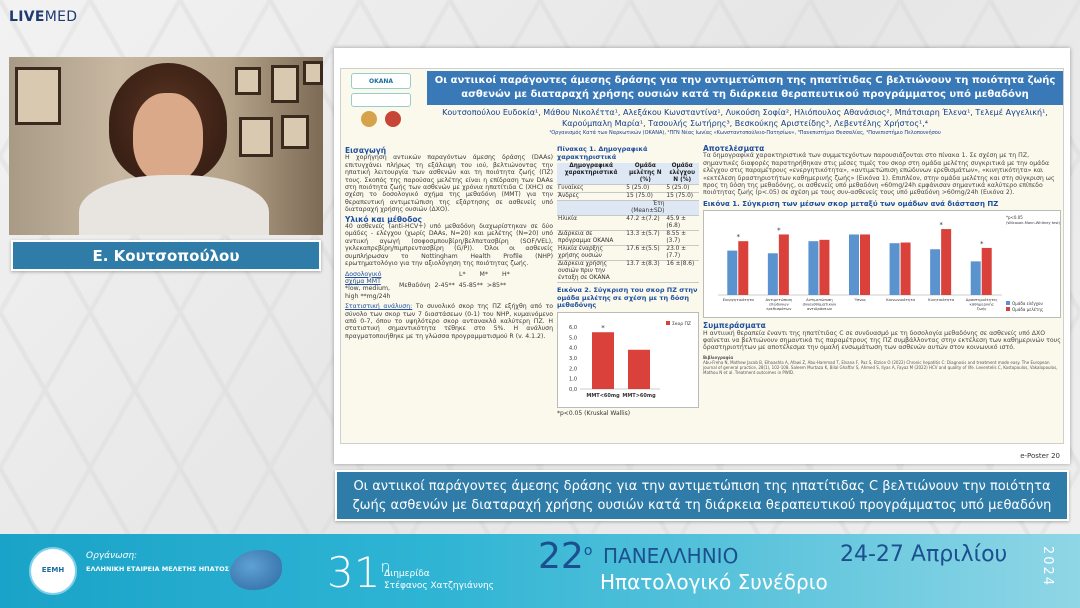  I want to click on table-header: Ομάδα μελέτης N (%), so click(645, 174).